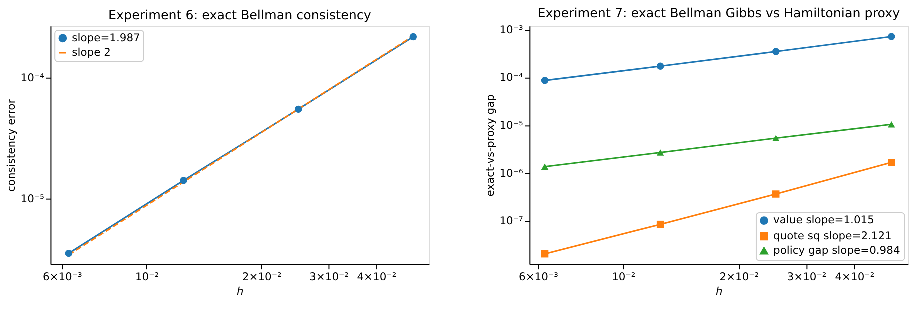 The height and width of the screenshot is (333, 914). What do you see at coordinates (512, 29) in the screenshot?
I see `y-tick-label: 10⁻³` at bounding box center [512, 29].